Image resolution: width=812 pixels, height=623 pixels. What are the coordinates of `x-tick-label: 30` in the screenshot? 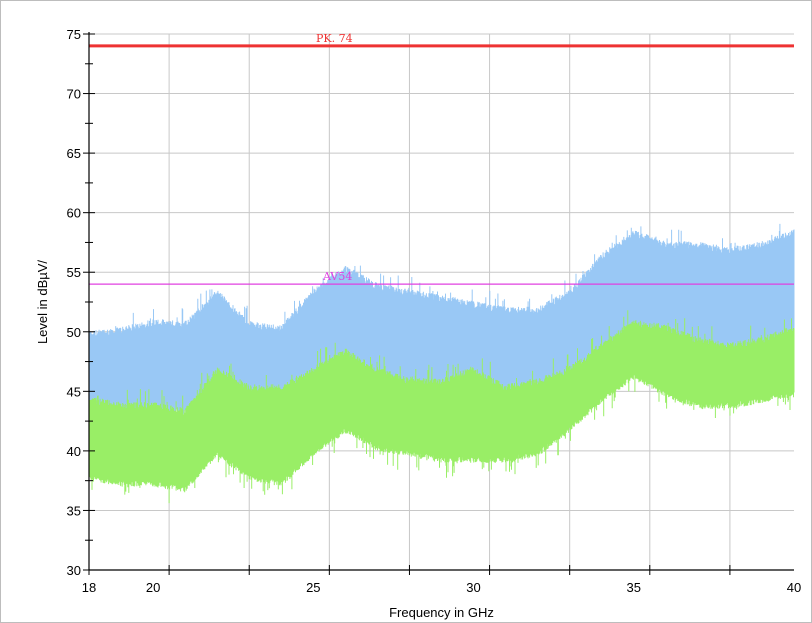 It's located at (473, 587).